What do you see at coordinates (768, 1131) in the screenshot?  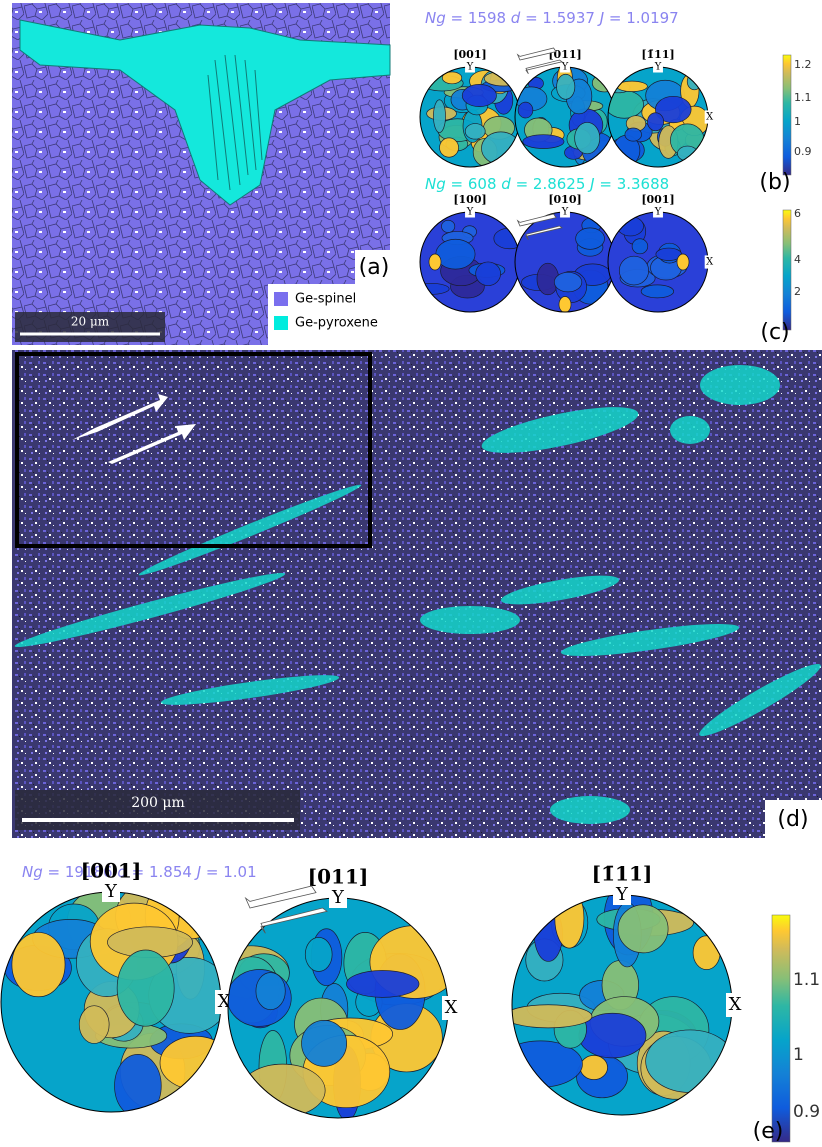 I see `panel-label: (e)` at bounding box center [768, 1131].